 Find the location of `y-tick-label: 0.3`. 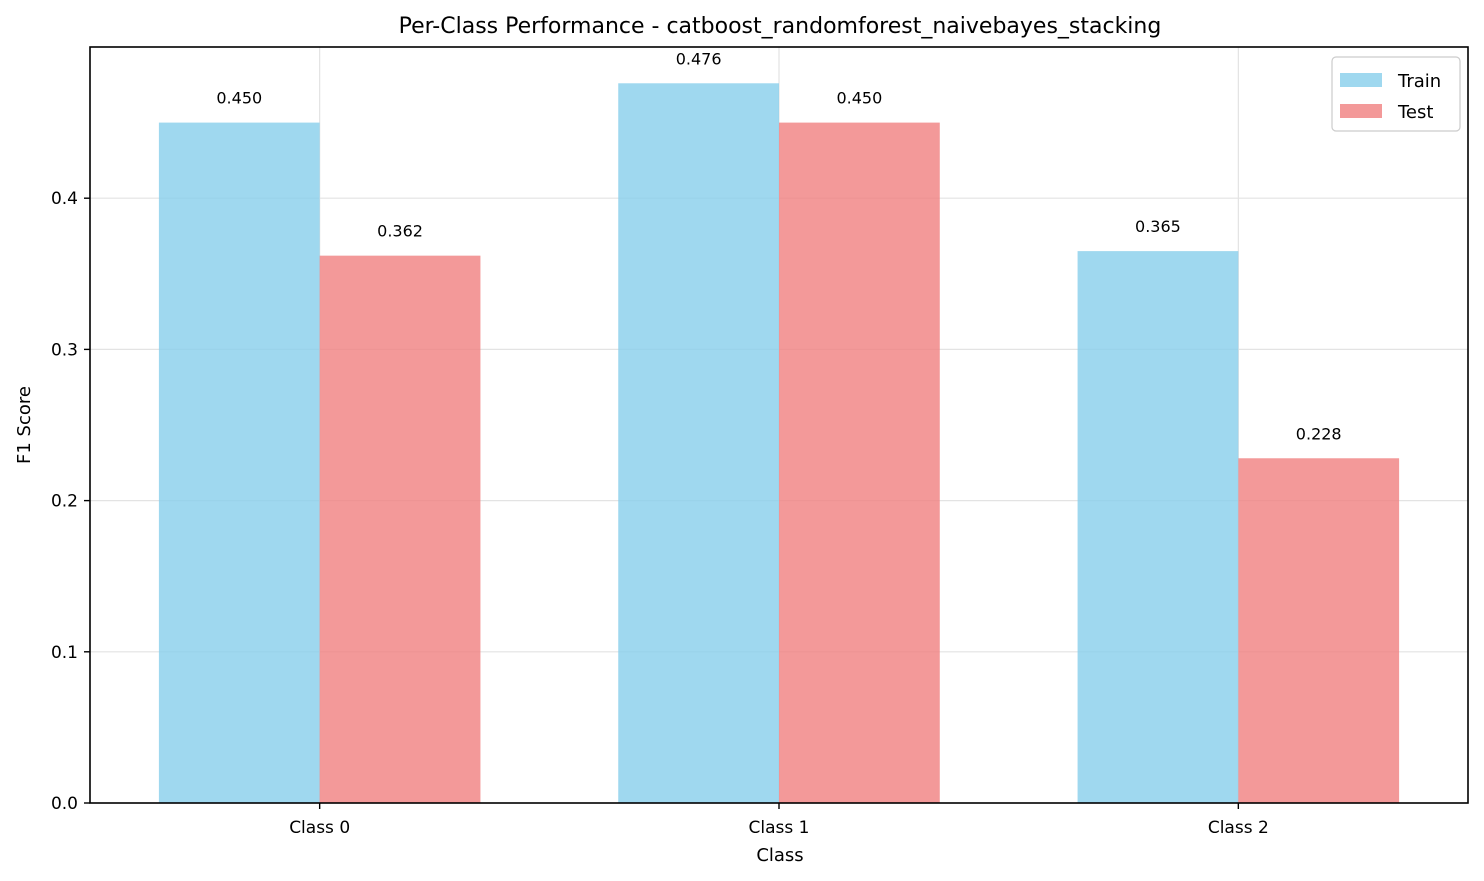

y-tick-label: 0.3 is located at coordinates (64, 350).